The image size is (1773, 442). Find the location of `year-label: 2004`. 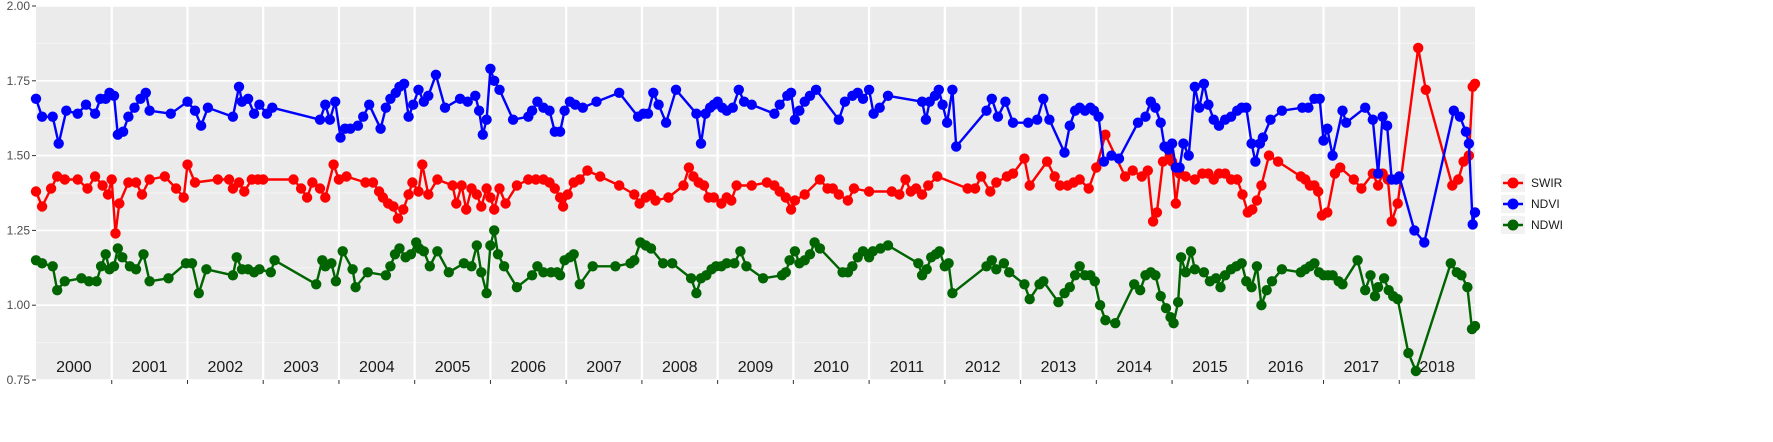

year-label: 2004 is located at coordinates (377, 367).